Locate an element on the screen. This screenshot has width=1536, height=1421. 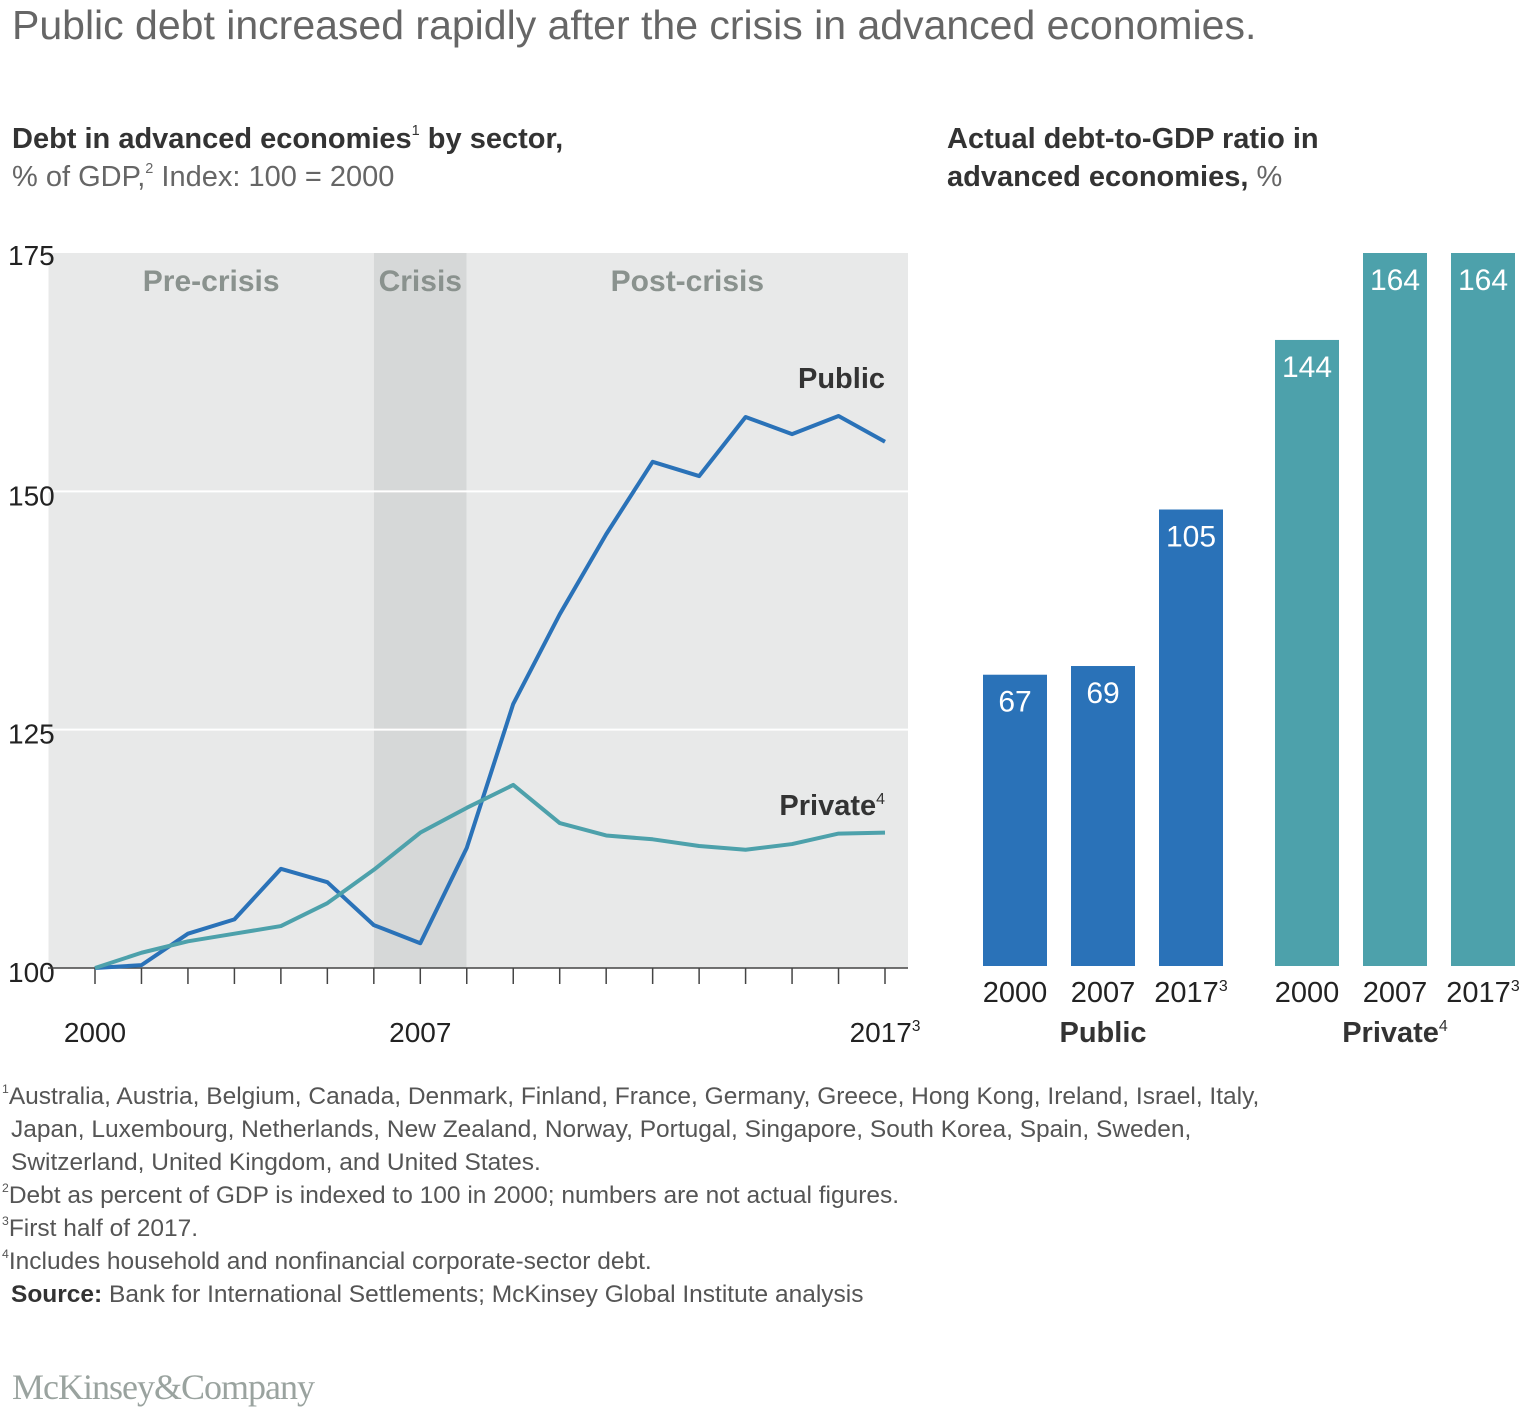
bar-private-2017 is located at coordinates (1483, 609).